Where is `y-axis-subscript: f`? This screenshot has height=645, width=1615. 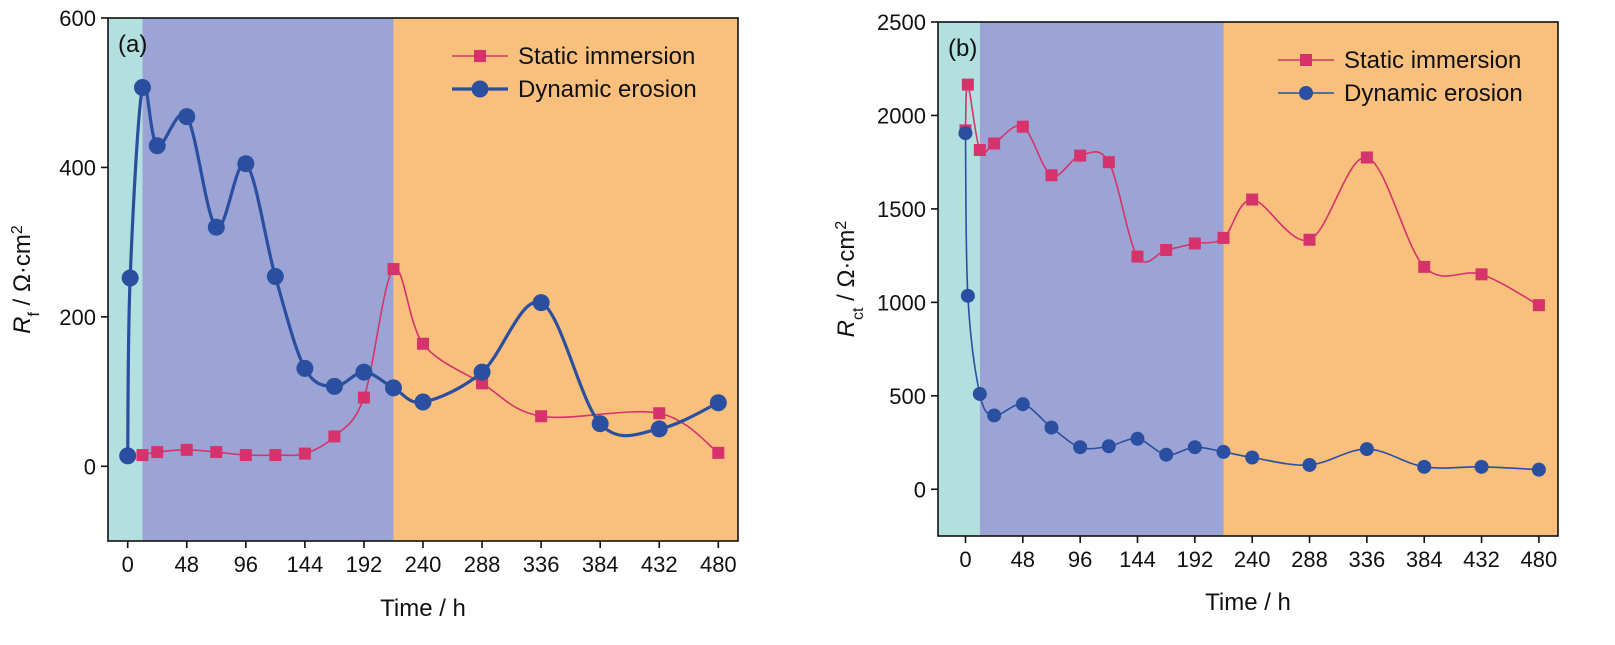 y-axis-subscript: f is located at coordinates (34, 313).